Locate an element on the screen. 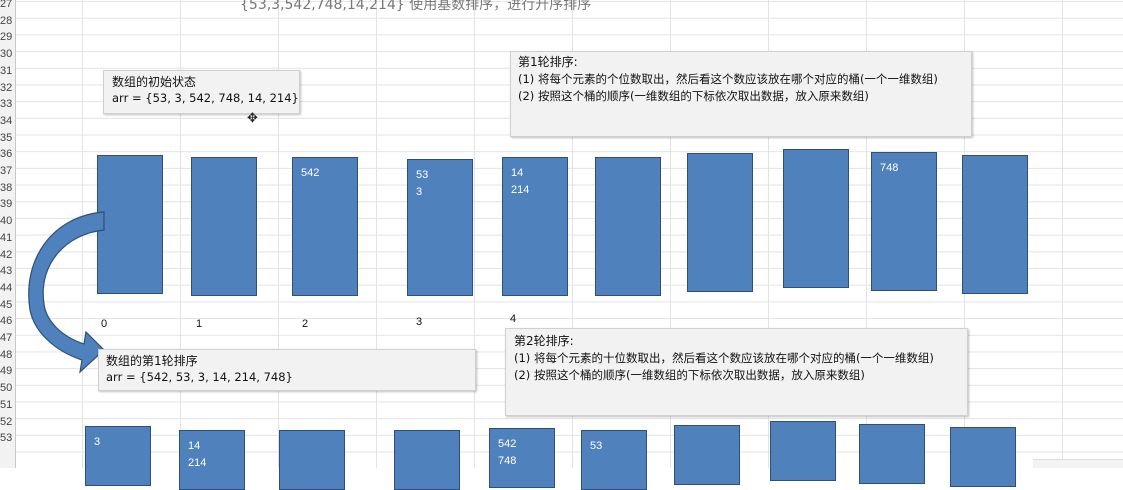 The height and width of the screenshot is (490, 1123). row-number: 38 is located at coordinates (6, 187).